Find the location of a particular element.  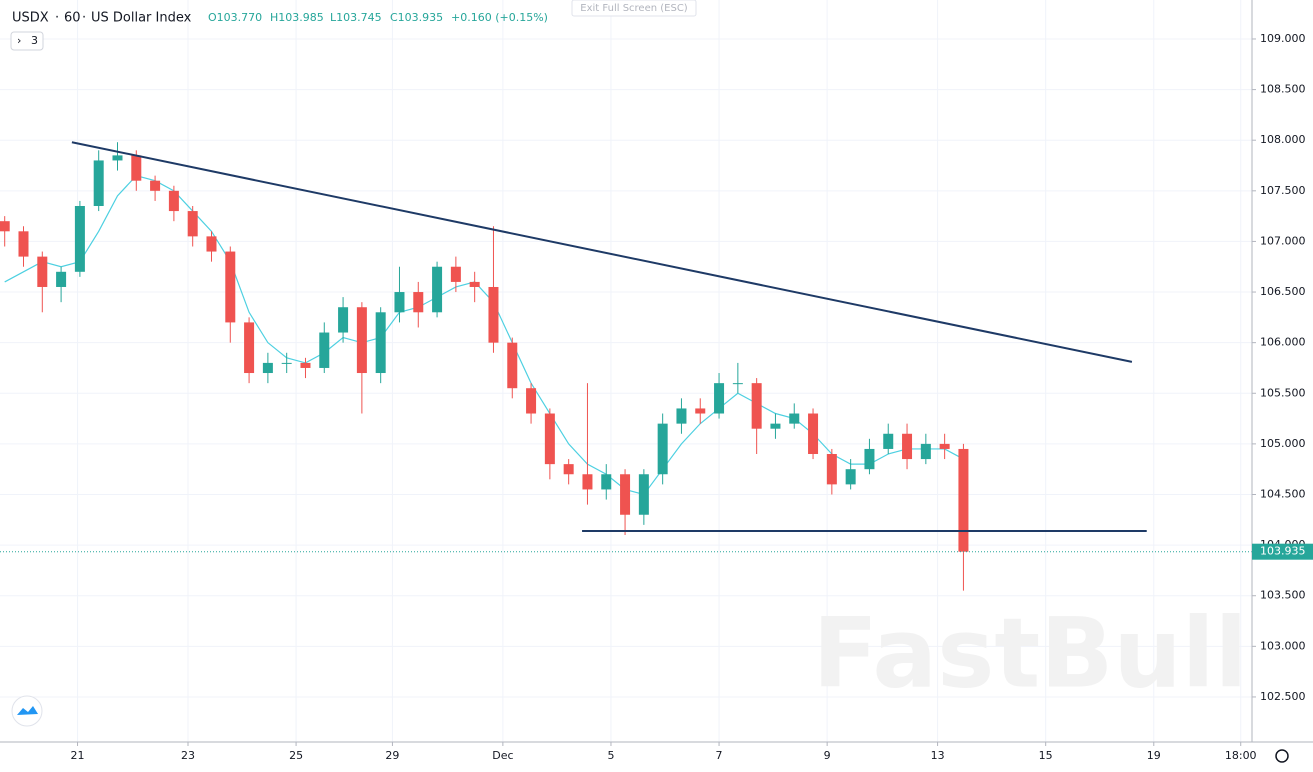

ohlc-low: L103.745 is located at coordinates (356, 17).